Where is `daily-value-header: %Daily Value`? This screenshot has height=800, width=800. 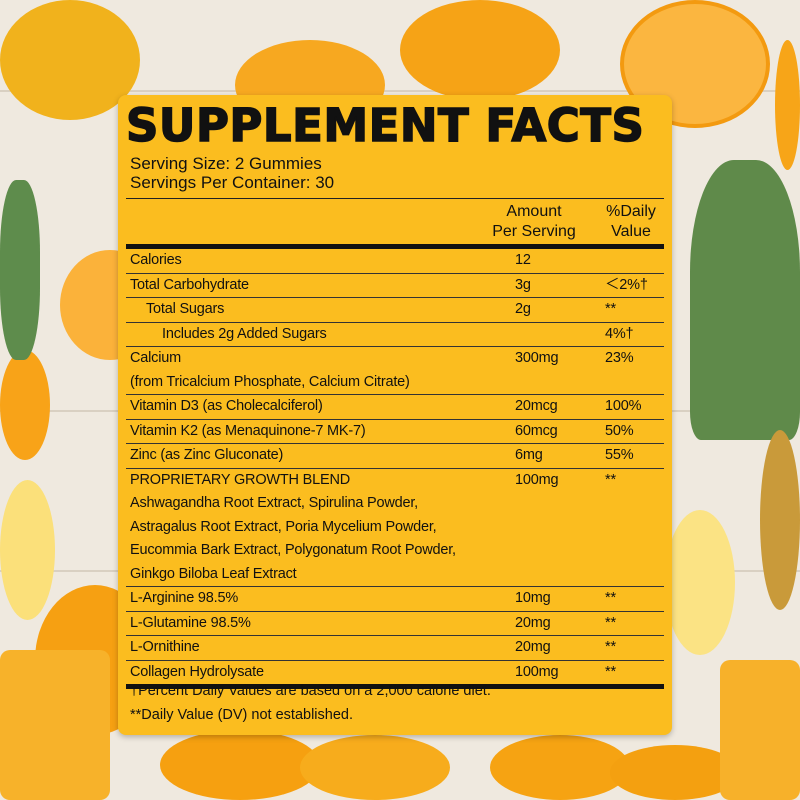 daily-value-header: %Daily Value is located at coordinates (631, 222).